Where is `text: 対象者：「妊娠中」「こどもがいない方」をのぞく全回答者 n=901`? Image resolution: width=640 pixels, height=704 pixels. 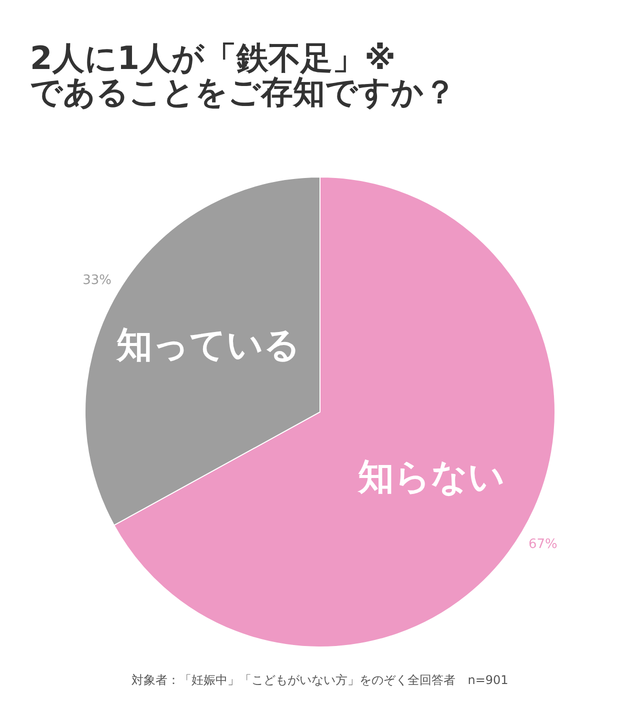
text: 対象者：「妊娠中」「こどもがいない方」をのぞく全回答者 n=901 is located at coordinates (320, 680).